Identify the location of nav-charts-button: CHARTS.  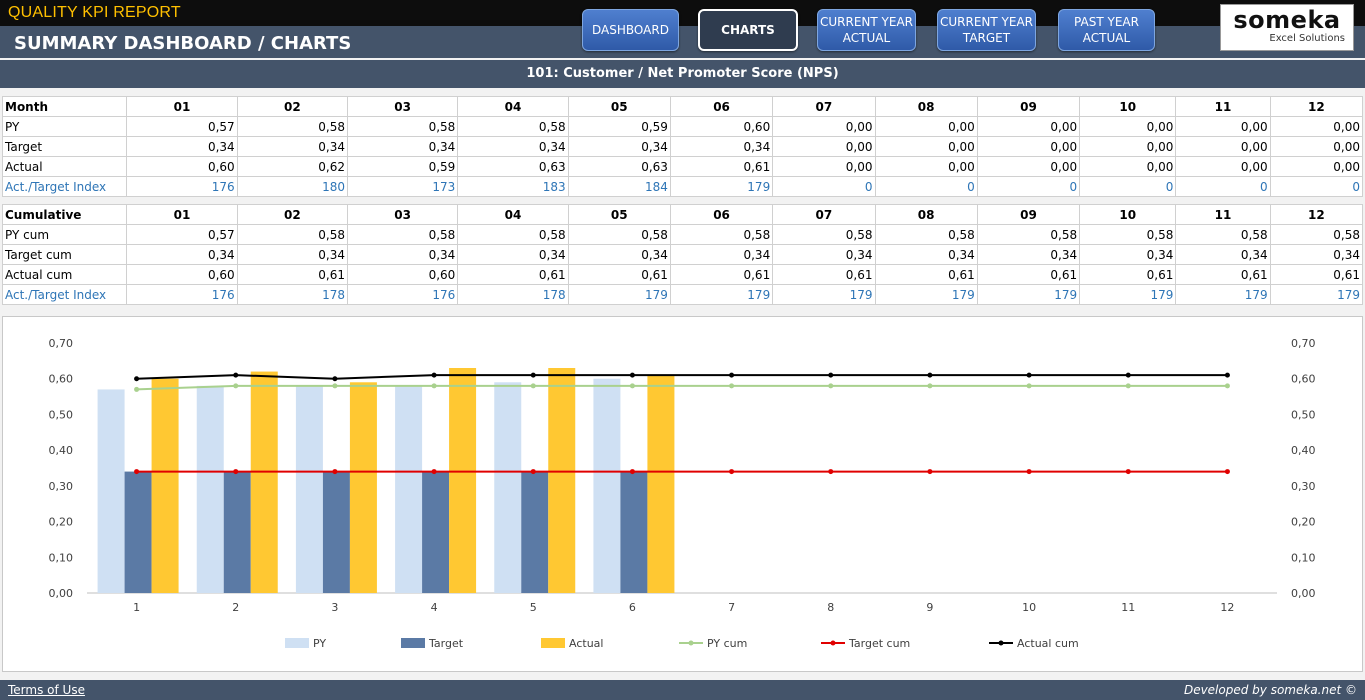
(748, 30).